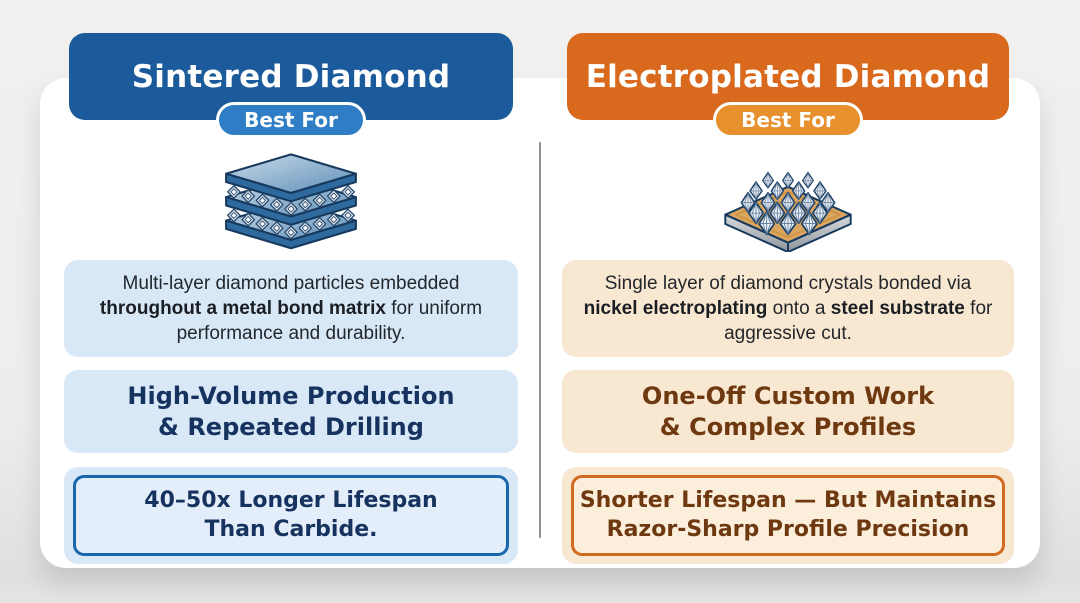  I want to click on electroplated-highlight-line: Shorter Lifespan — But Maintains, so click(788, 500).